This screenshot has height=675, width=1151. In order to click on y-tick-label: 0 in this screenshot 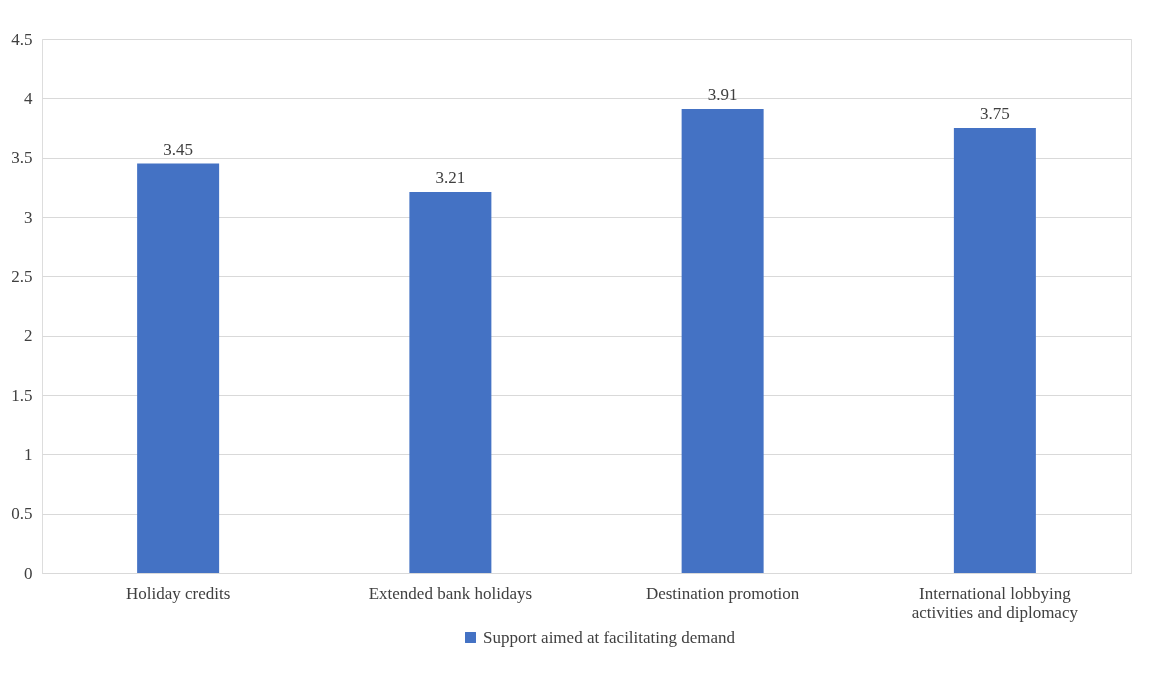, I will do `click(28, 573)`.